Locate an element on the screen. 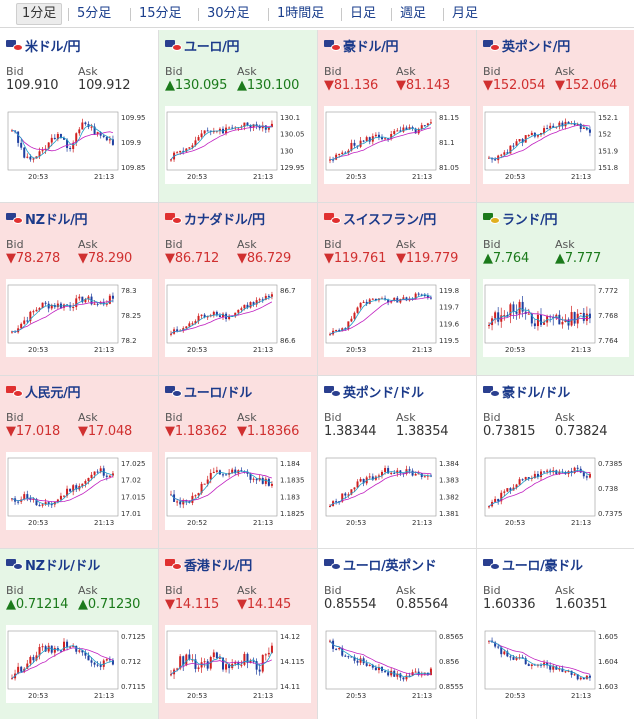 This screenshot has width=634, height=719. pair-name: NZドル/ドル is located at coordinates (62, 566).